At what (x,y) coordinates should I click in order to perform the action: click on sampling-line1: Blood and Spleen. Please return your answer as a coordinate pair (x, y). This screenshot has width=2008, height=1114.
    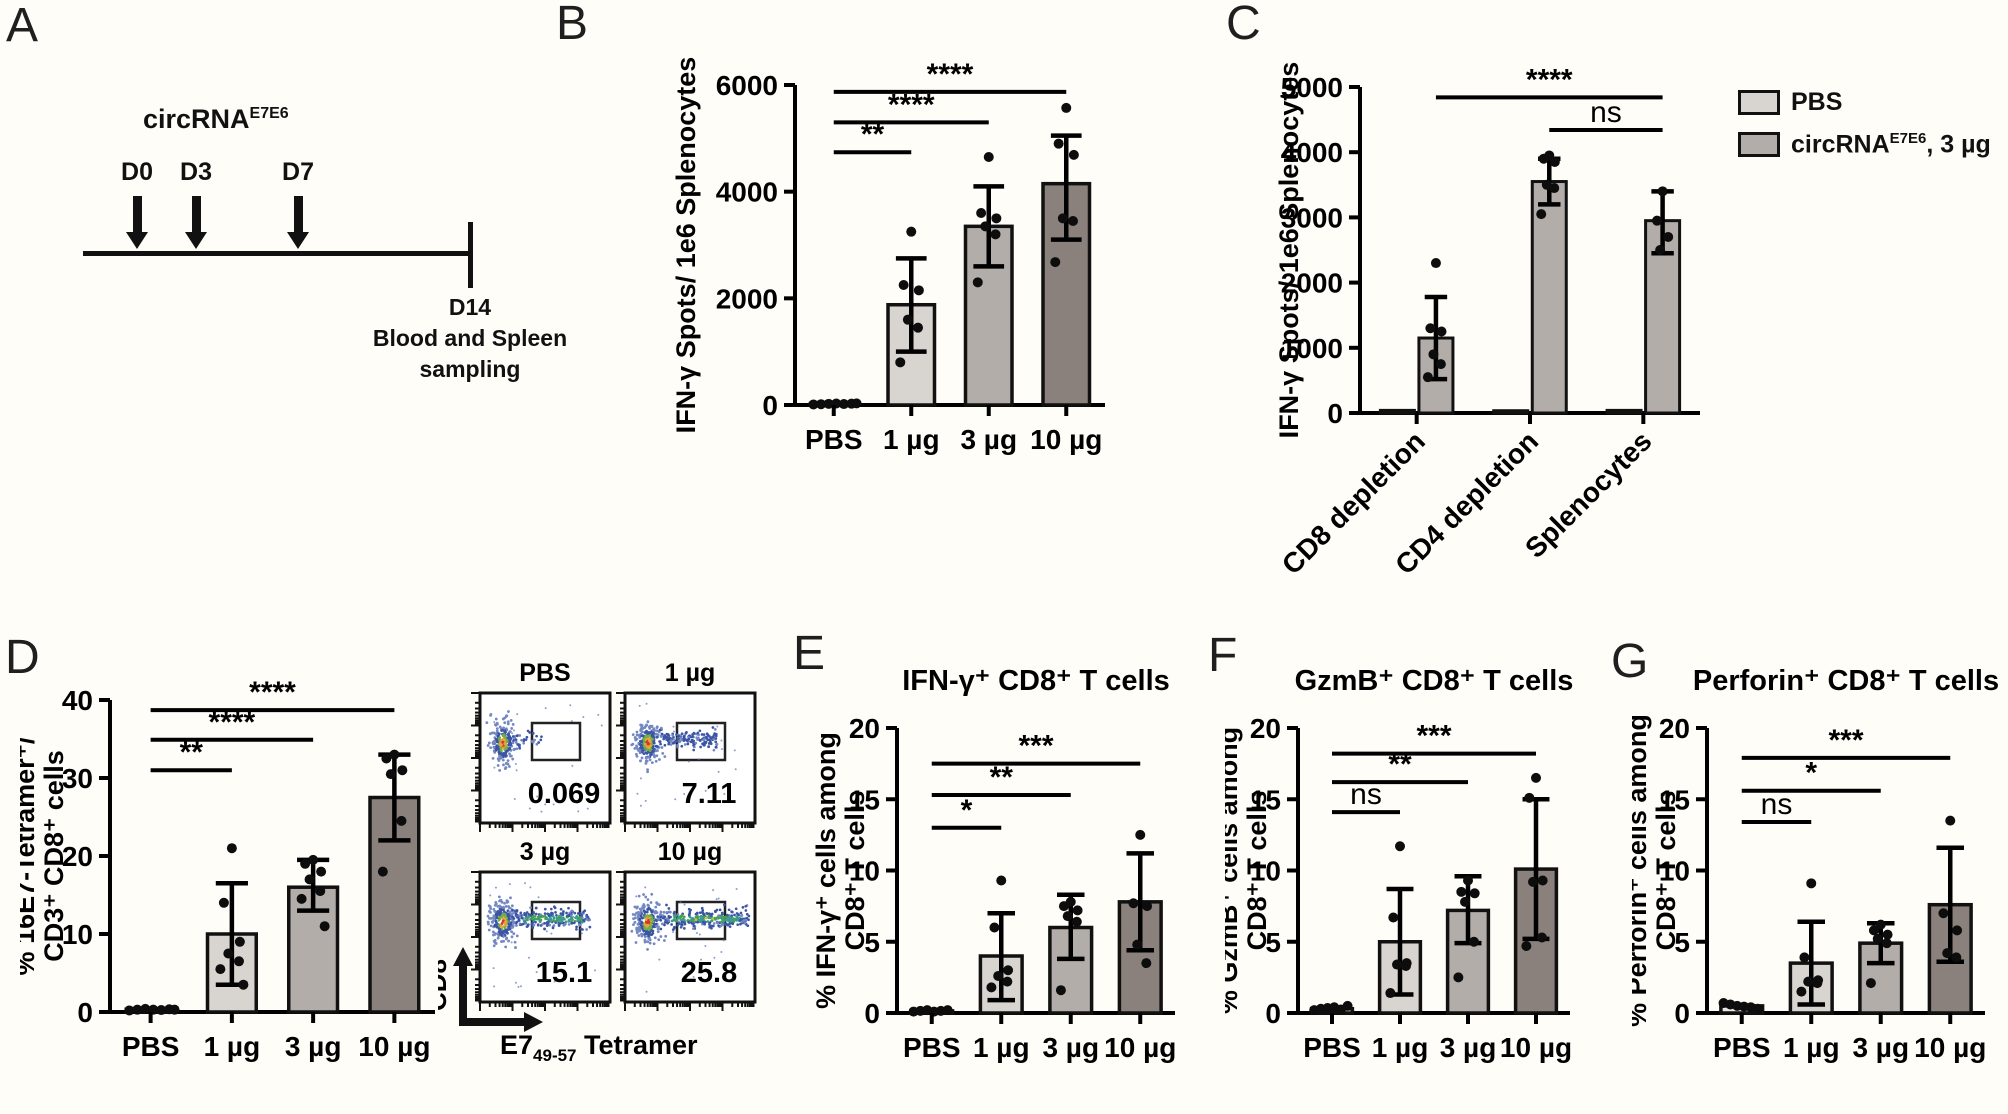
    Looking at the image, I should click on (470, 338).